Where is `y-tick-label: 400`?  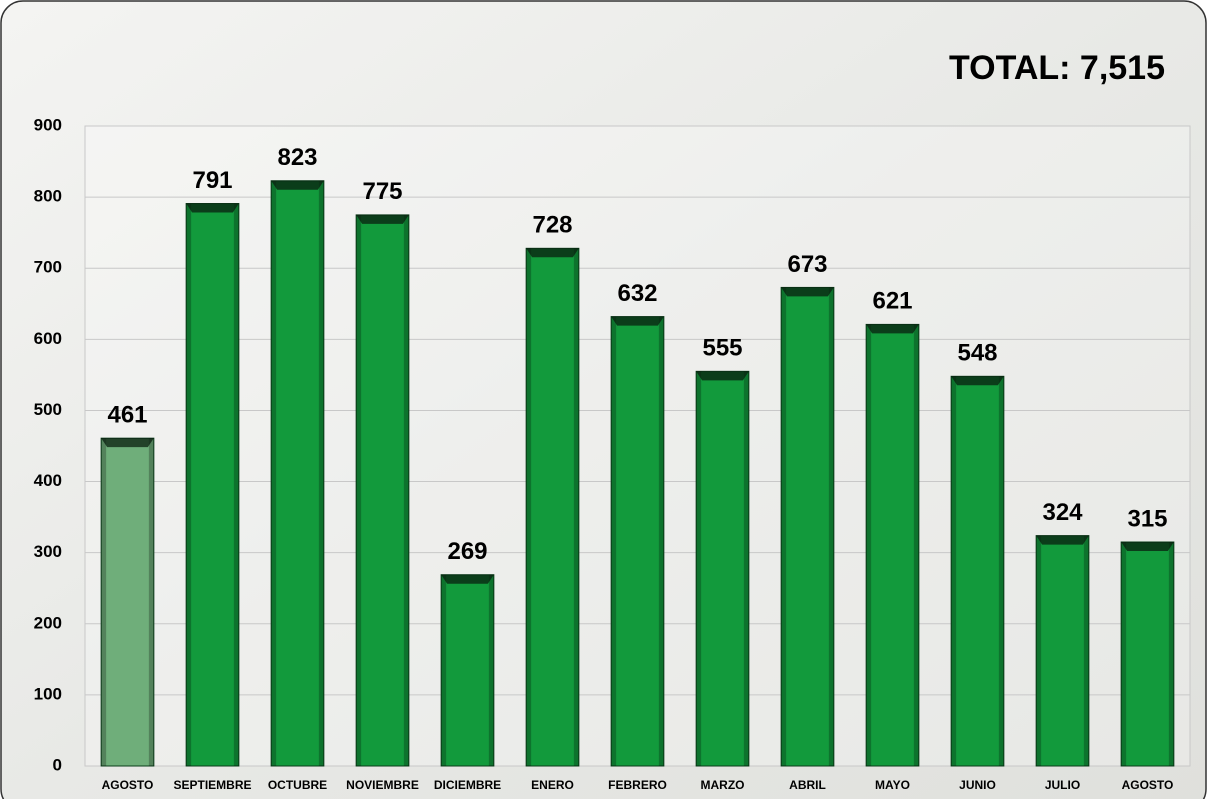
y-tick-label: 400 is located at coordinates (48, 480).